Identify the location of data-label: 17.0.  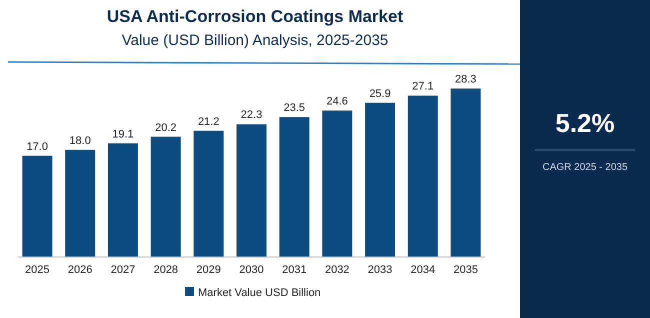
(37, 146).